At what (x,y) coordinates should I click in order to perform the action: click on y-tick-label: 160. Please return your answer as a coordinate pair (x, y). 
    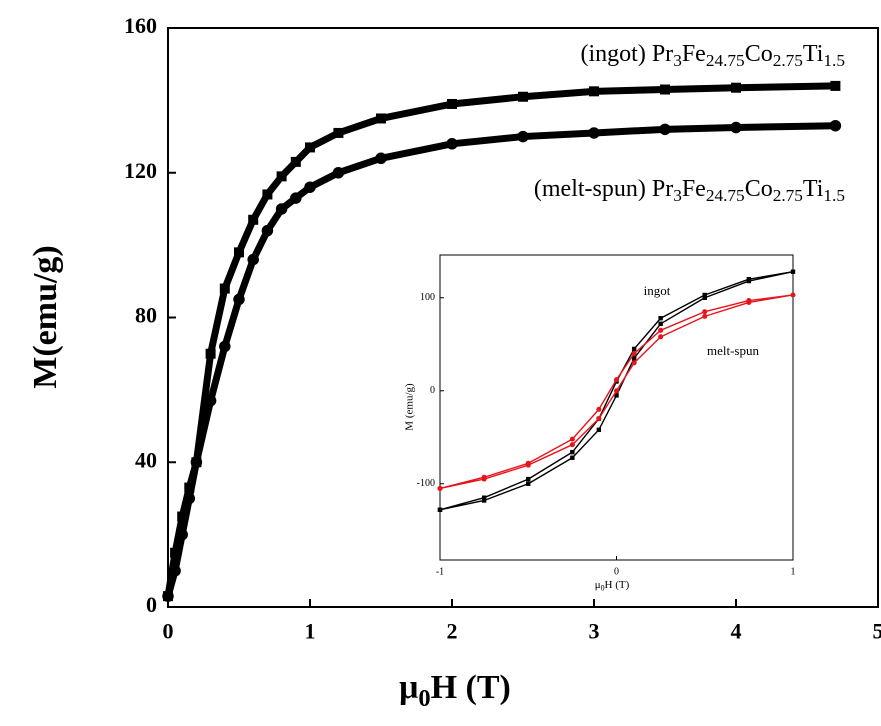
    Looking at the image, I should click on (140, 25).